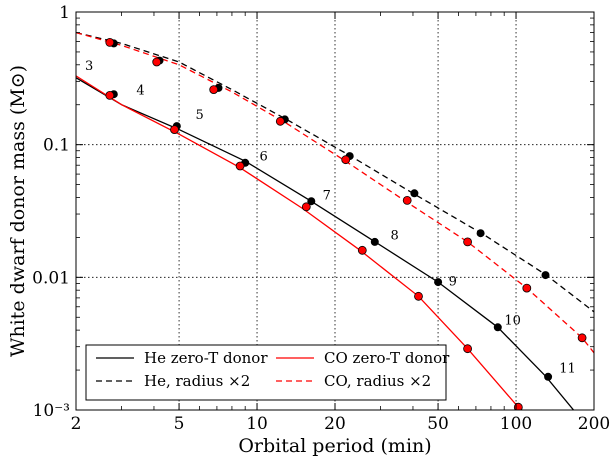 This screenshot has height=458, width=610. Describe the element at coordinates (51, 411) in the screenshot. I see `y-tick-label: 10⁻³` at that location.